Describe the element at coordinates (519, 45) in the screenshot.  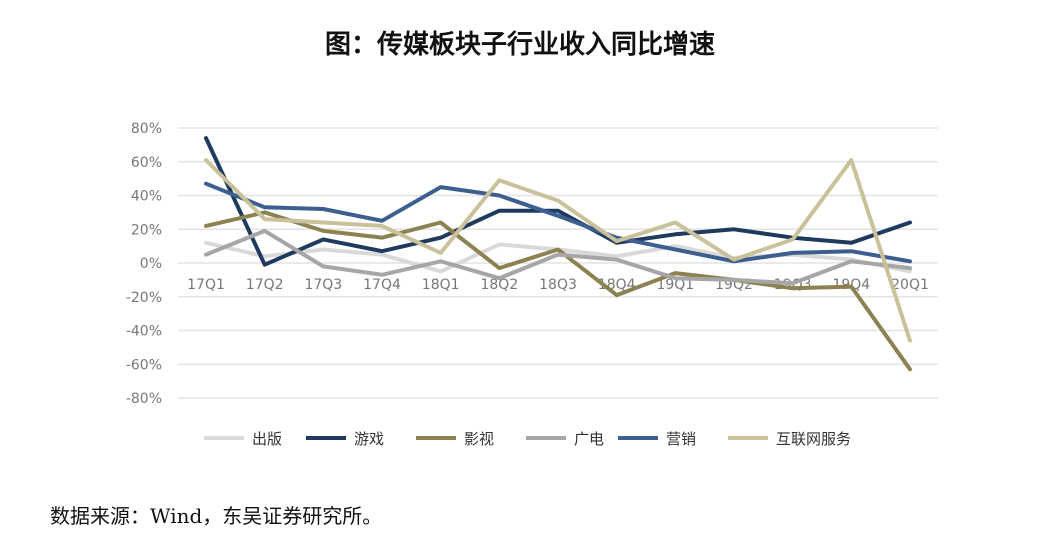
I see `chart-title: 图：传媒板块子行业收入同比增速` at that location.